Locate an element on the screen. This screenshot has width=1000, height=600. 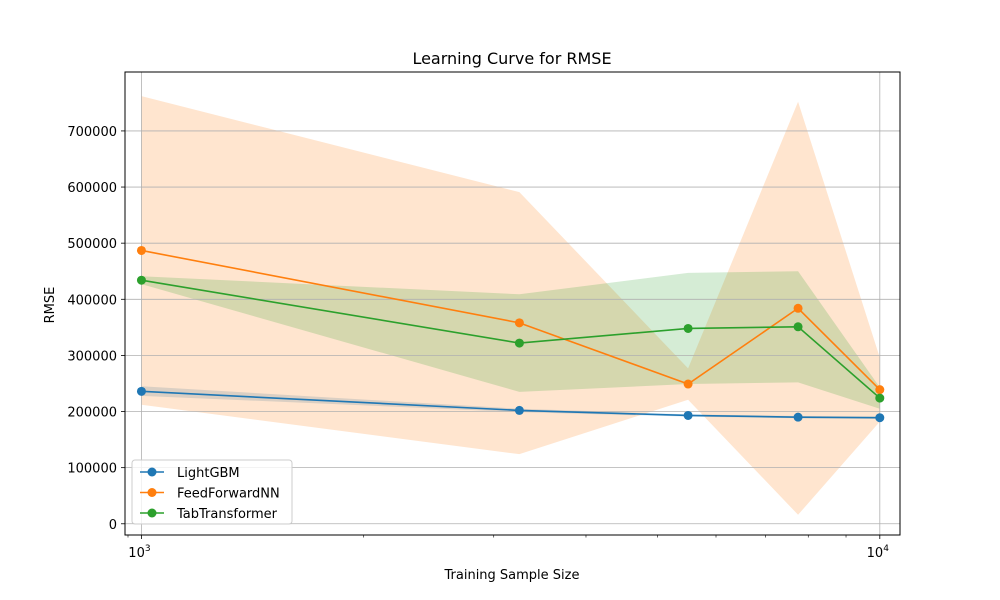
legend-label: TabTransformer is located at coordinates (227, 514).